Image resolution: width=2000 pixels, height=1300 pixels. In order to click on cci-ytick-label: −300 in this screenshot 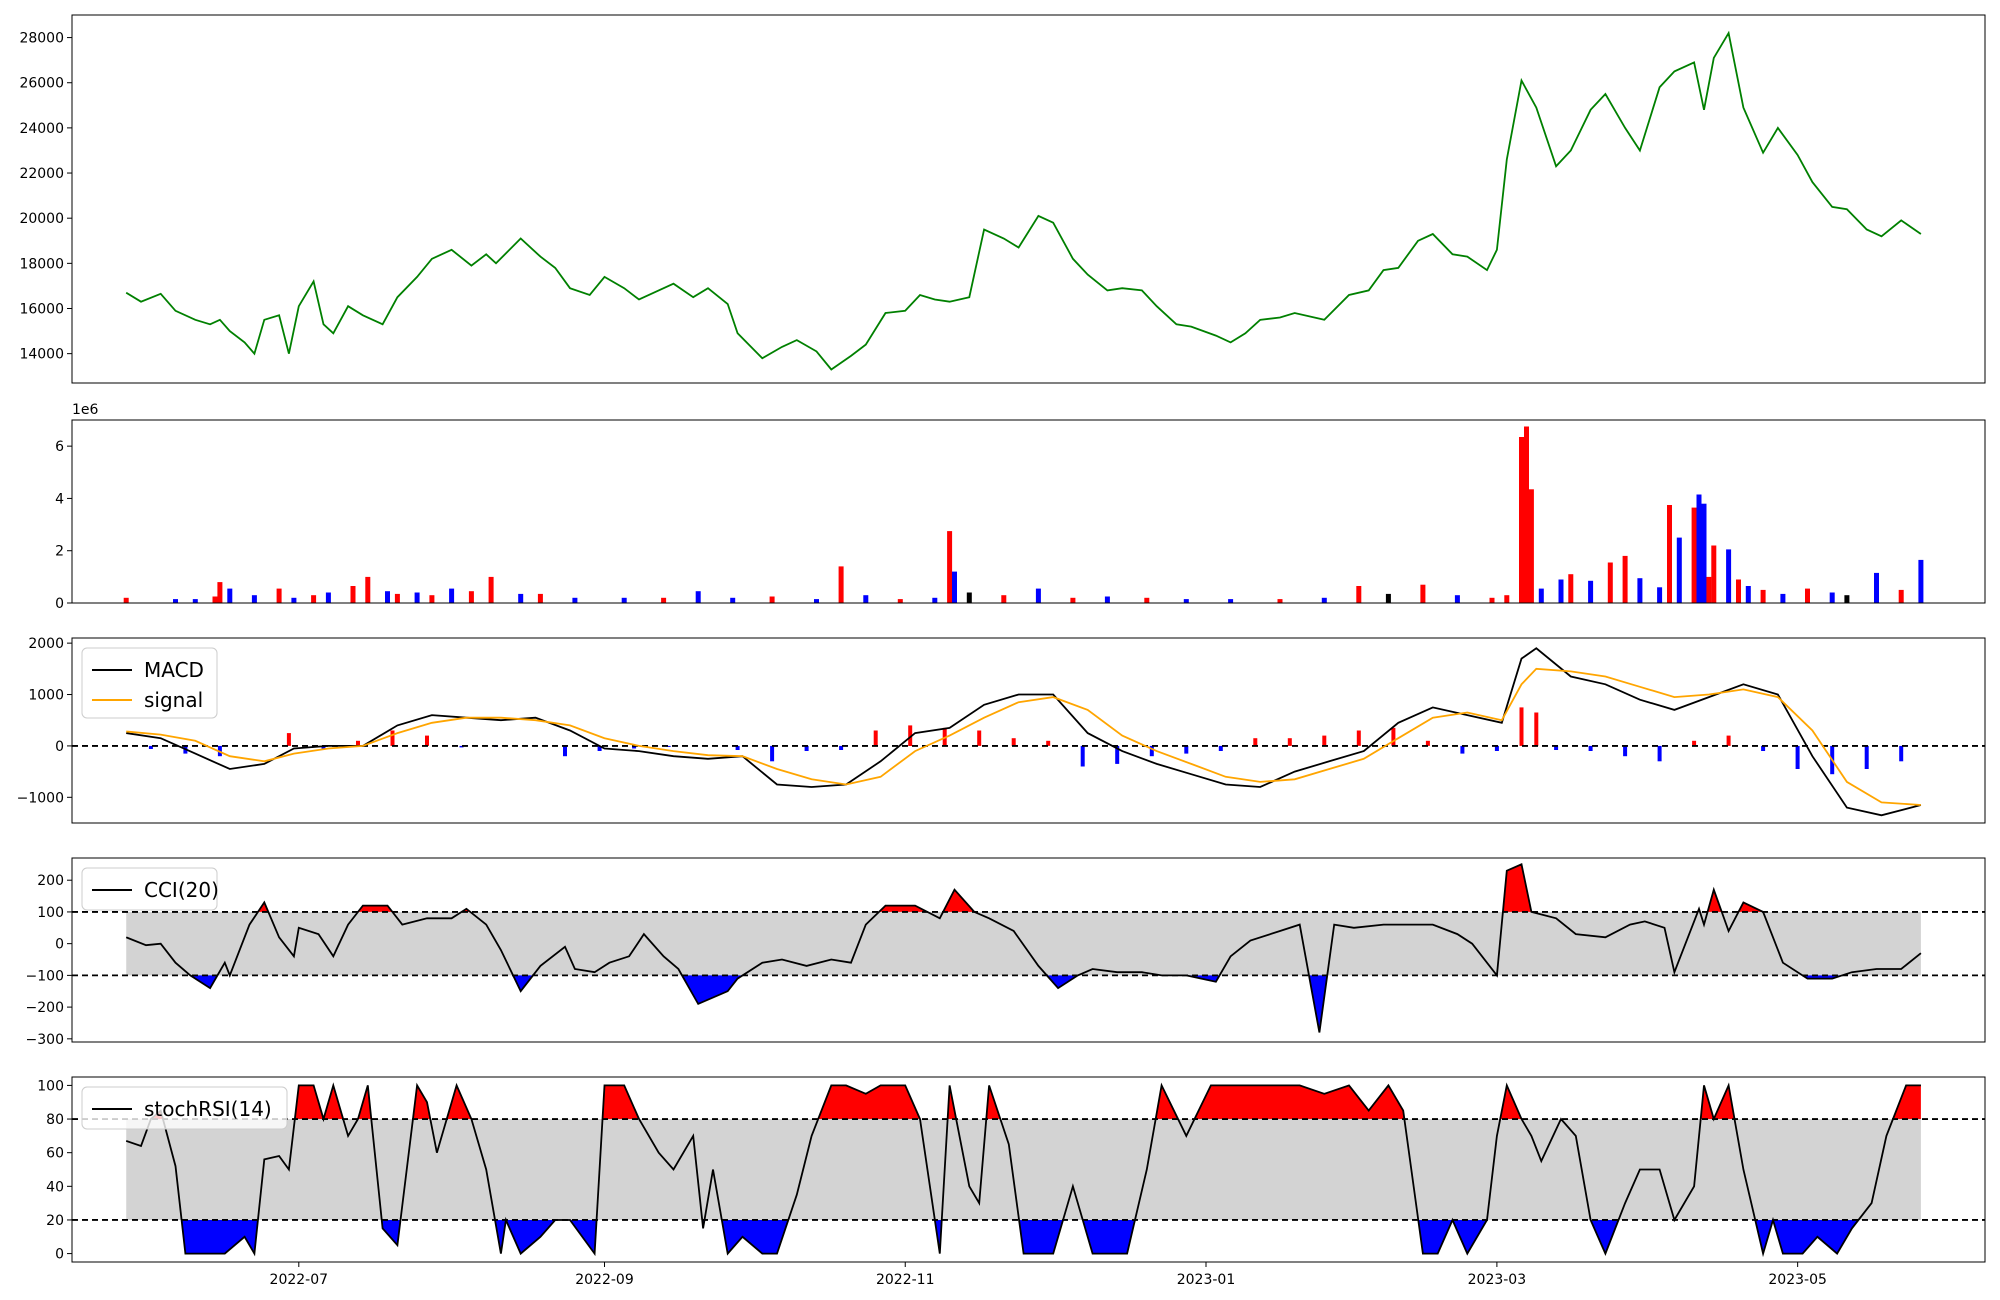, I will do `click(45, 1040)`.